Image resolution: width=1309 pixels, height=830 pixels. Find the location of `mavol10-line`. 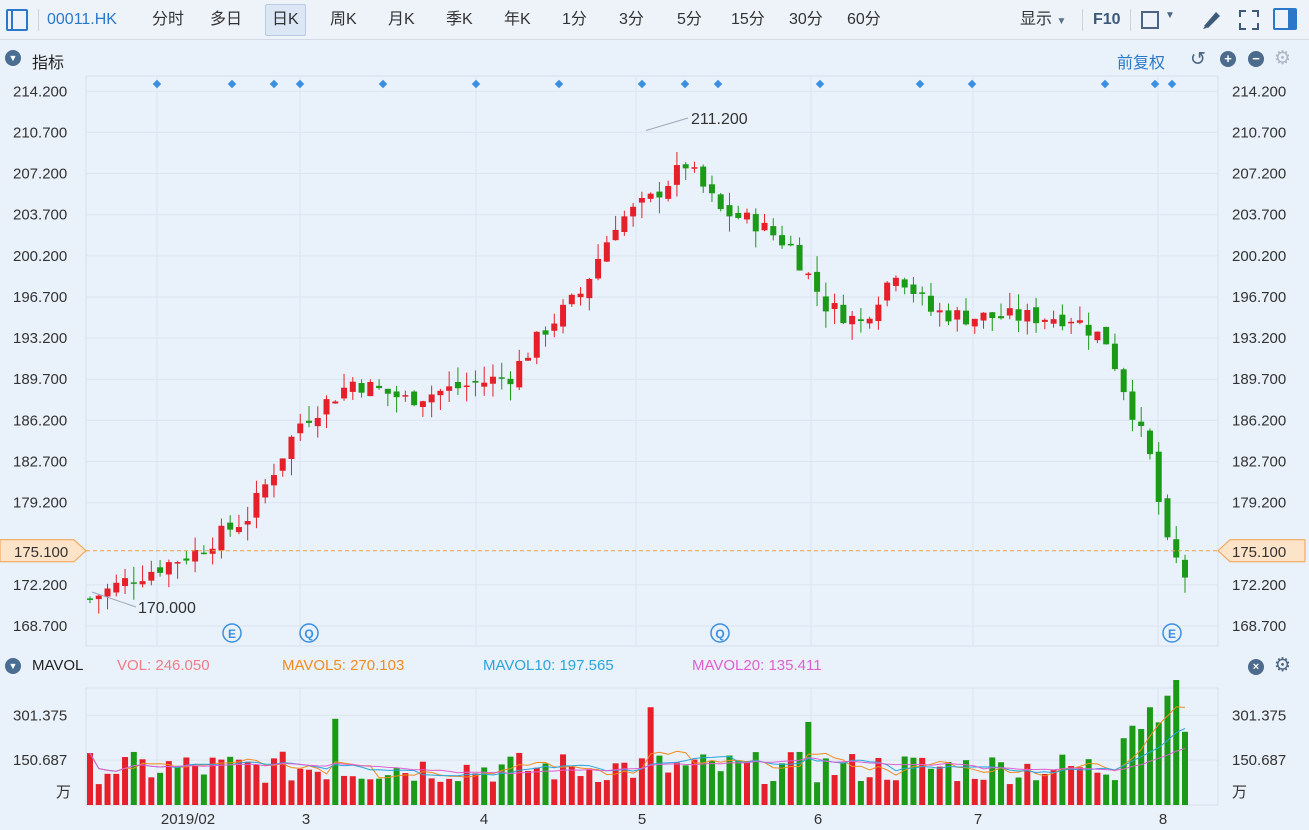

mavol10-line is located at coordinates (637, 752).